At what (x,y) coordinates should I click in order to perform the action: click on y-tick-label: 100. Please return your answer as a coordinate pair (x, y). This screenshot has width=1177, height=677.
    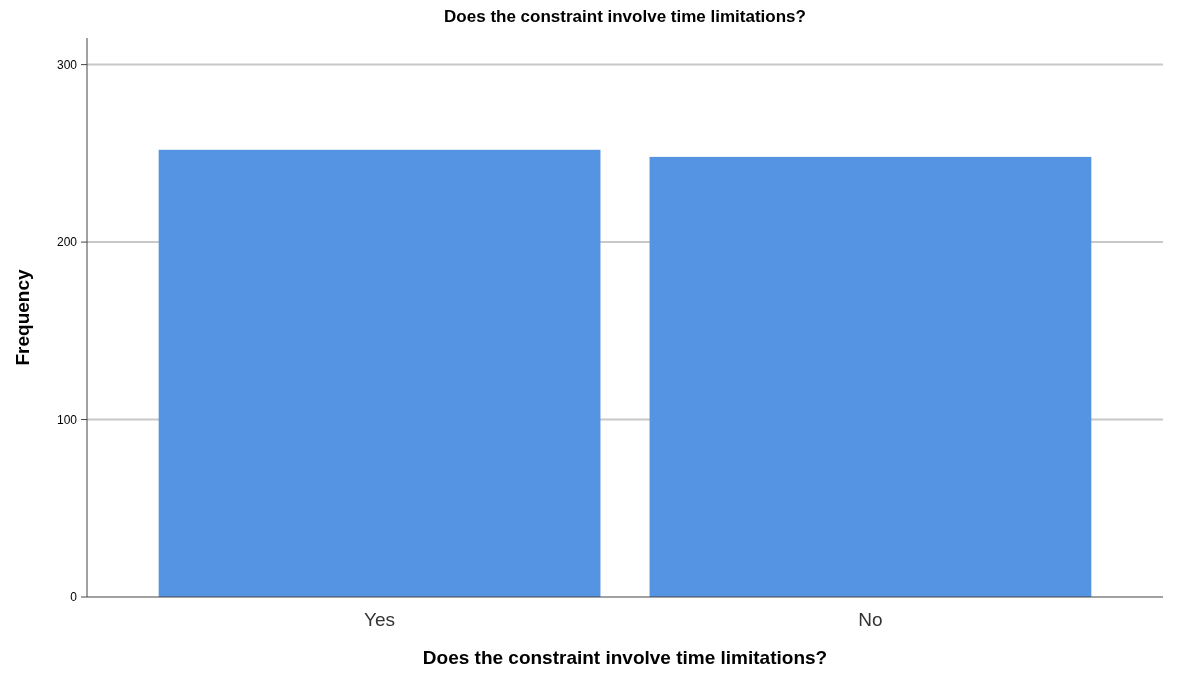
    Looking at the image, I should click on (67, 419).